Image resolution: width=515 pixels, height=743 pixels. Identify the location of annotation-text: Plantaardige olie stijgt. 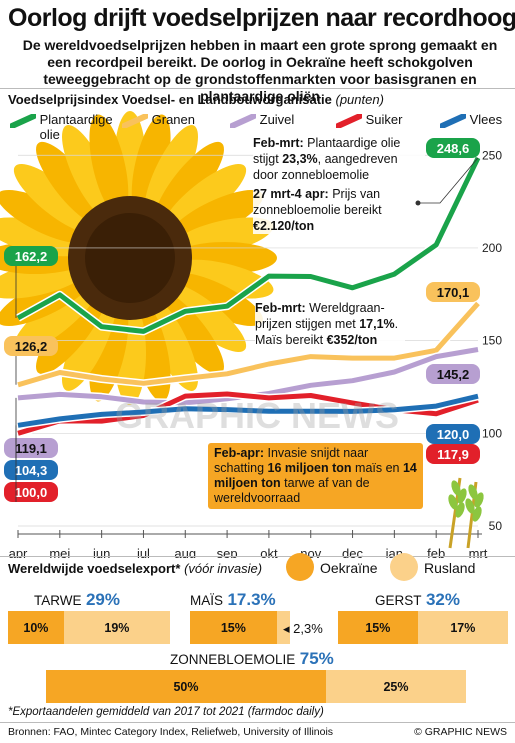
(327, 151).